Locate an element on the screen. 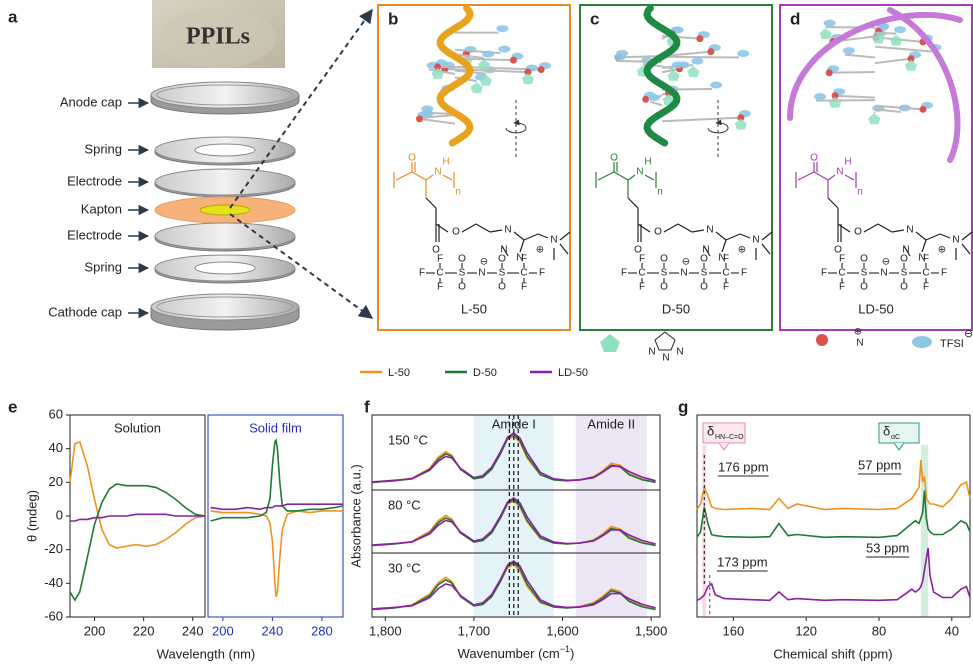 The height and width of the screenshot is (670, 973). band is located at coordinates (924, 531).